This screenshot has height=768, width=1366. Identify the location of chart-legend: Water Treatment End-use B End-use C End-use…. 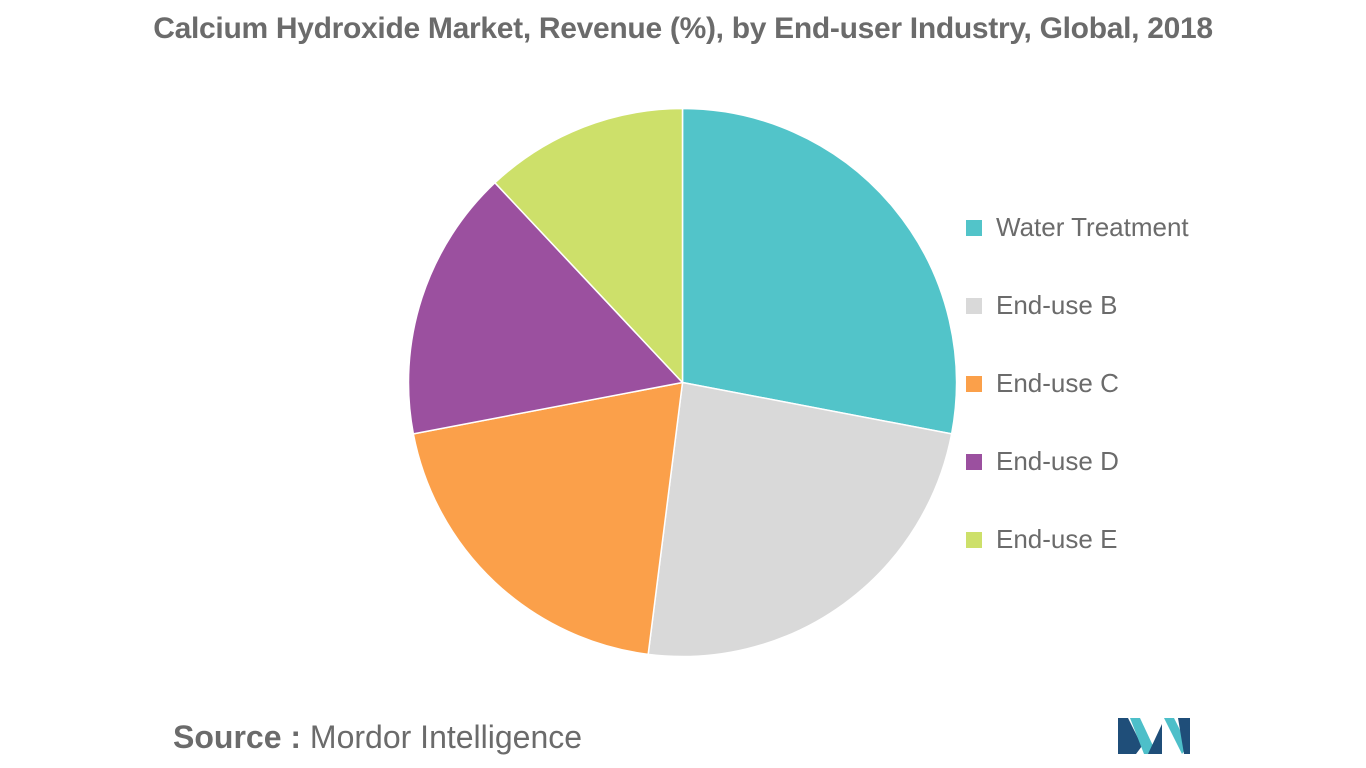
(1077, 403).